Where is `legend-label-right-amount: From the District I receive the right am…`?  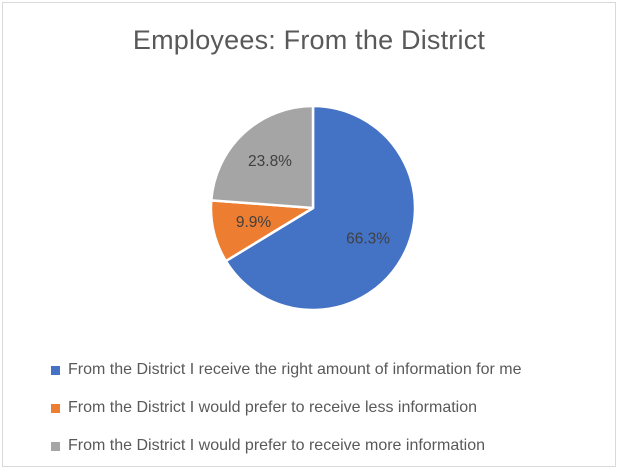
legend-label-right-amount: From the District I receive the right am… is located at coordinates (295, 369).